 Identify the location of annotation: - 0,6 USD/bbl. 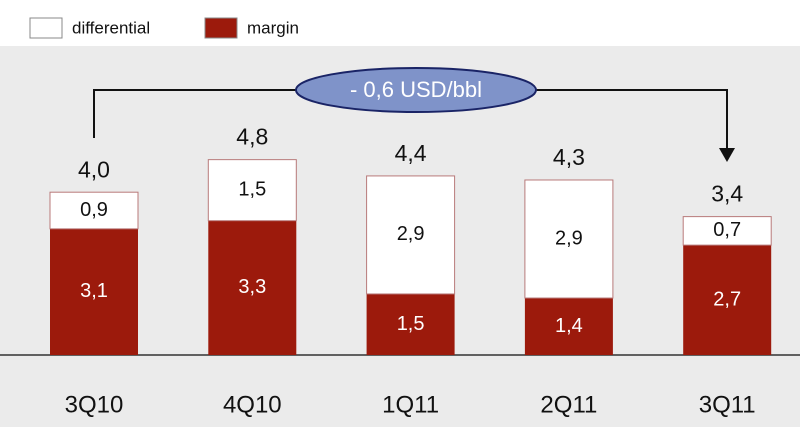
(416, 89).